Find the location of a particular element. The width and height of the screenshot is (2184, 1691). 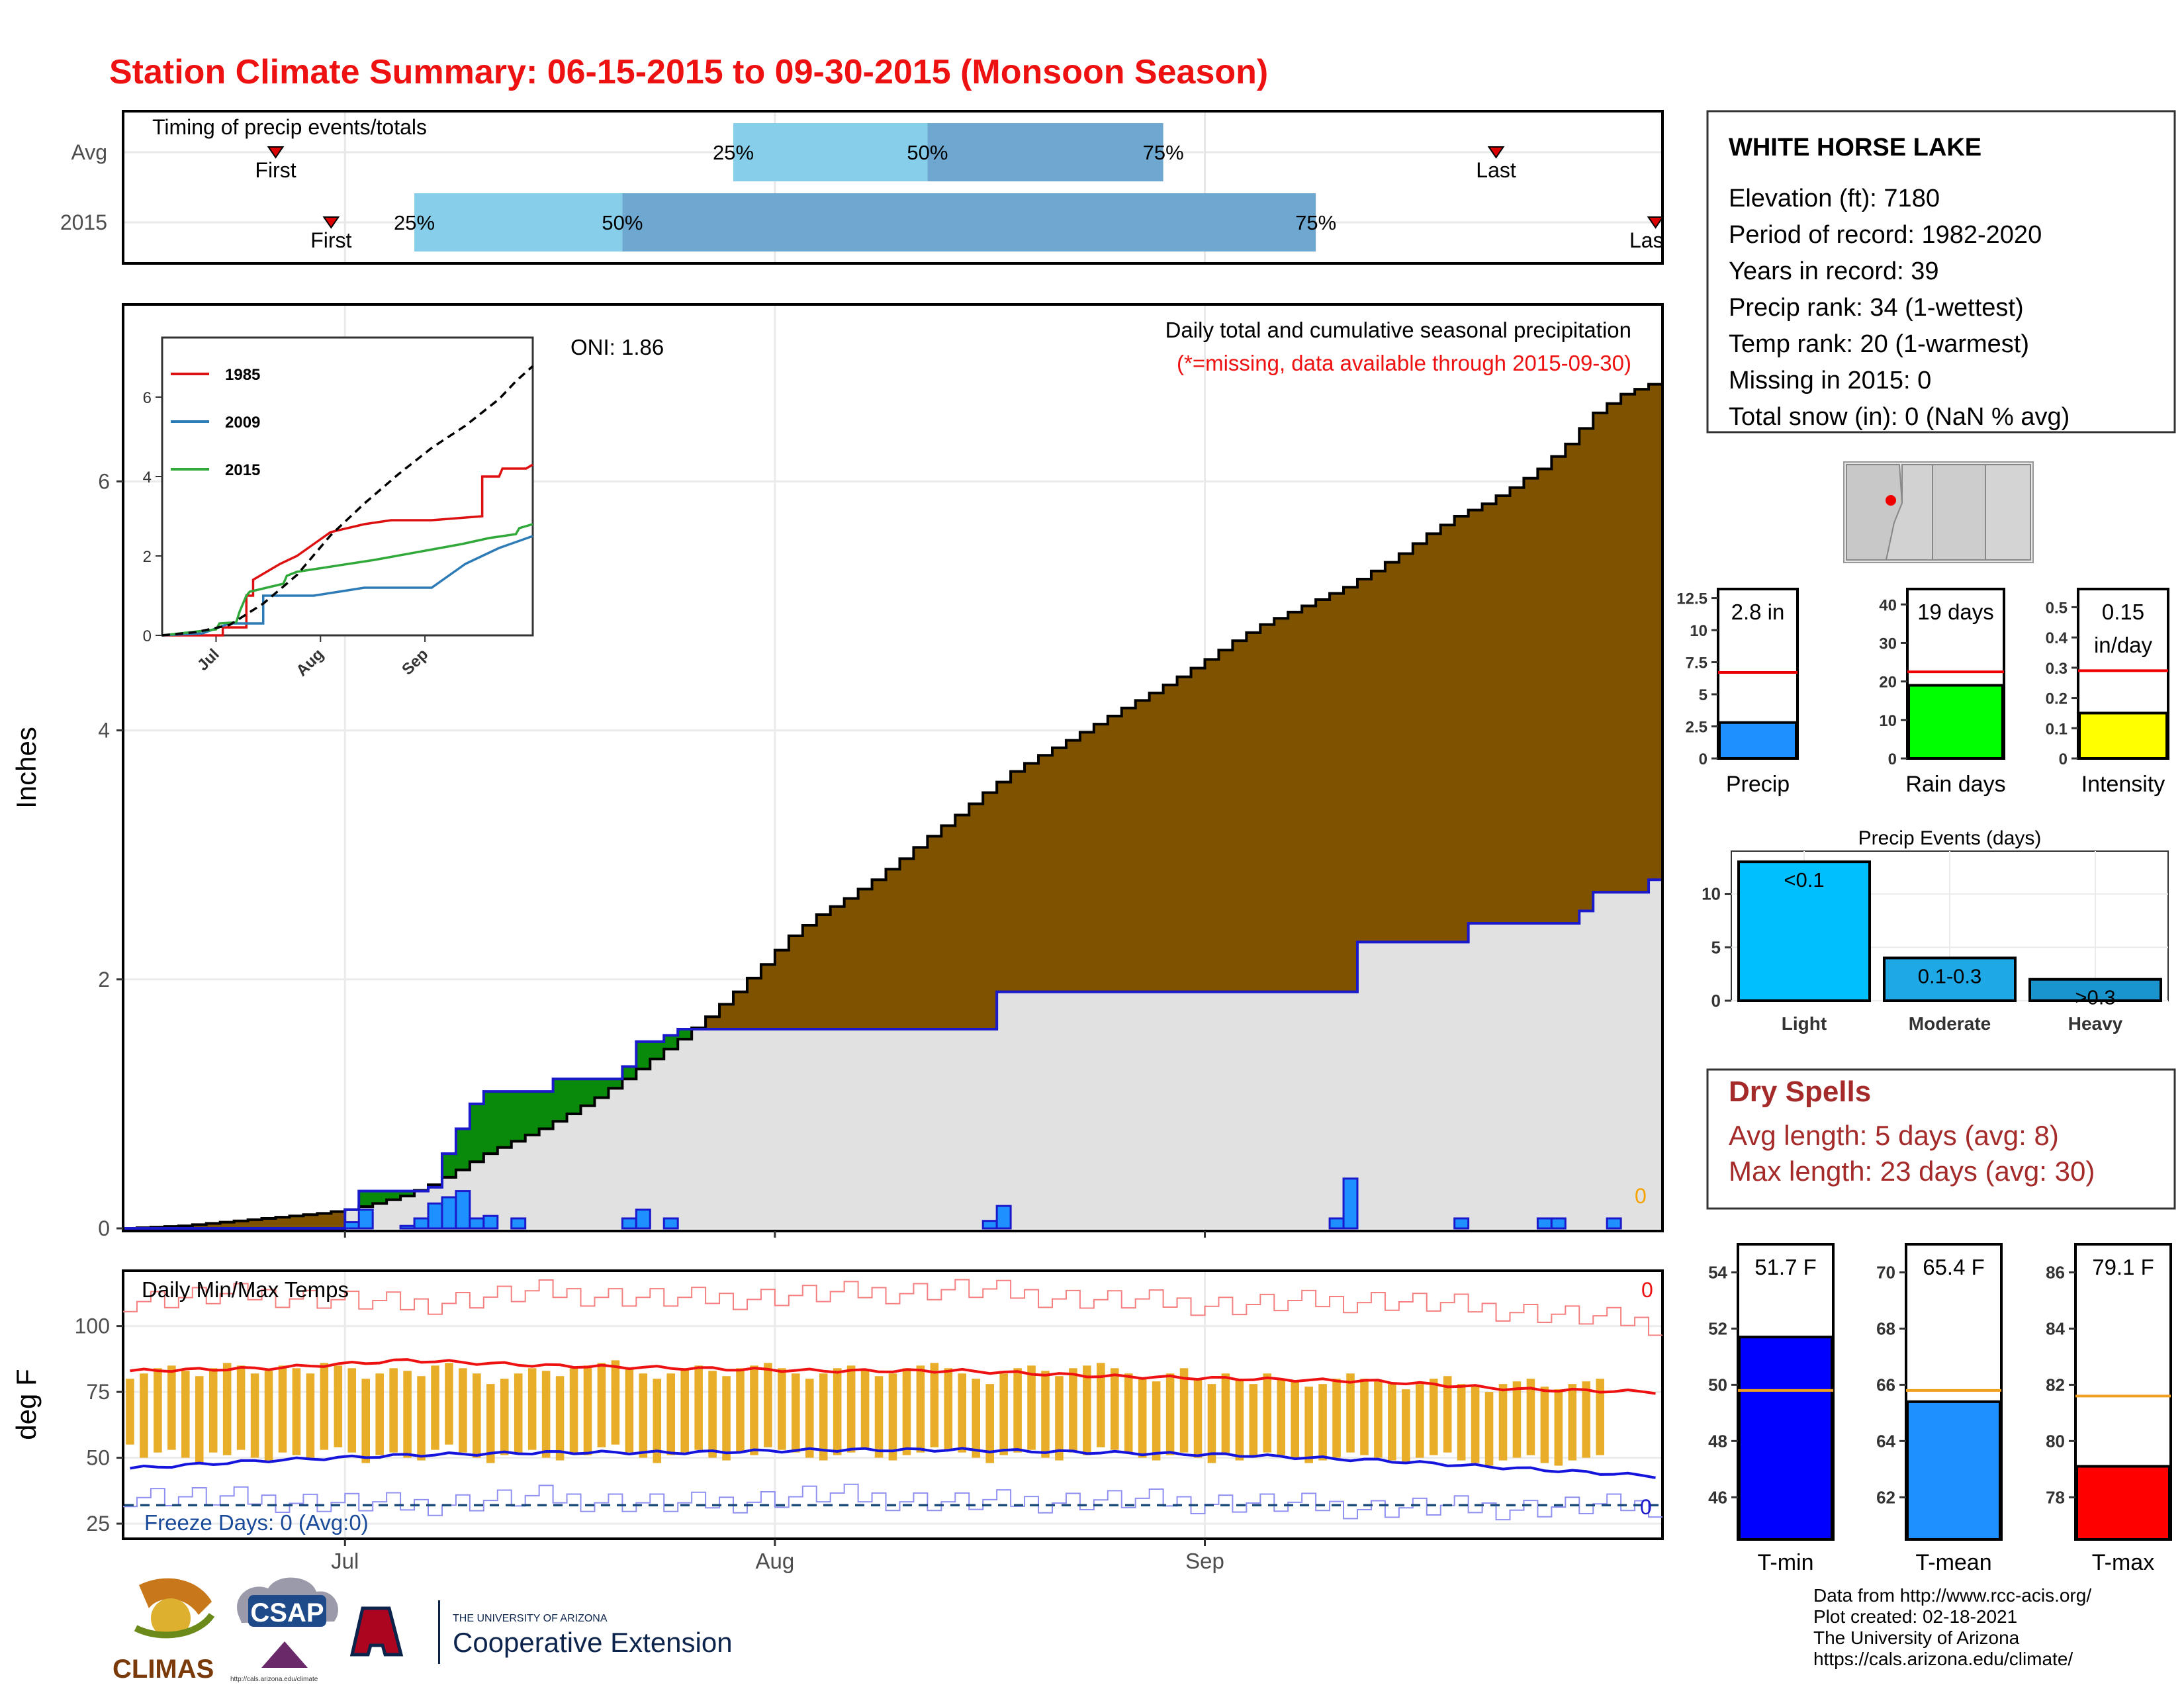

mini-chart-value-label: 2.8 in is located at coordinates (1758, 612).